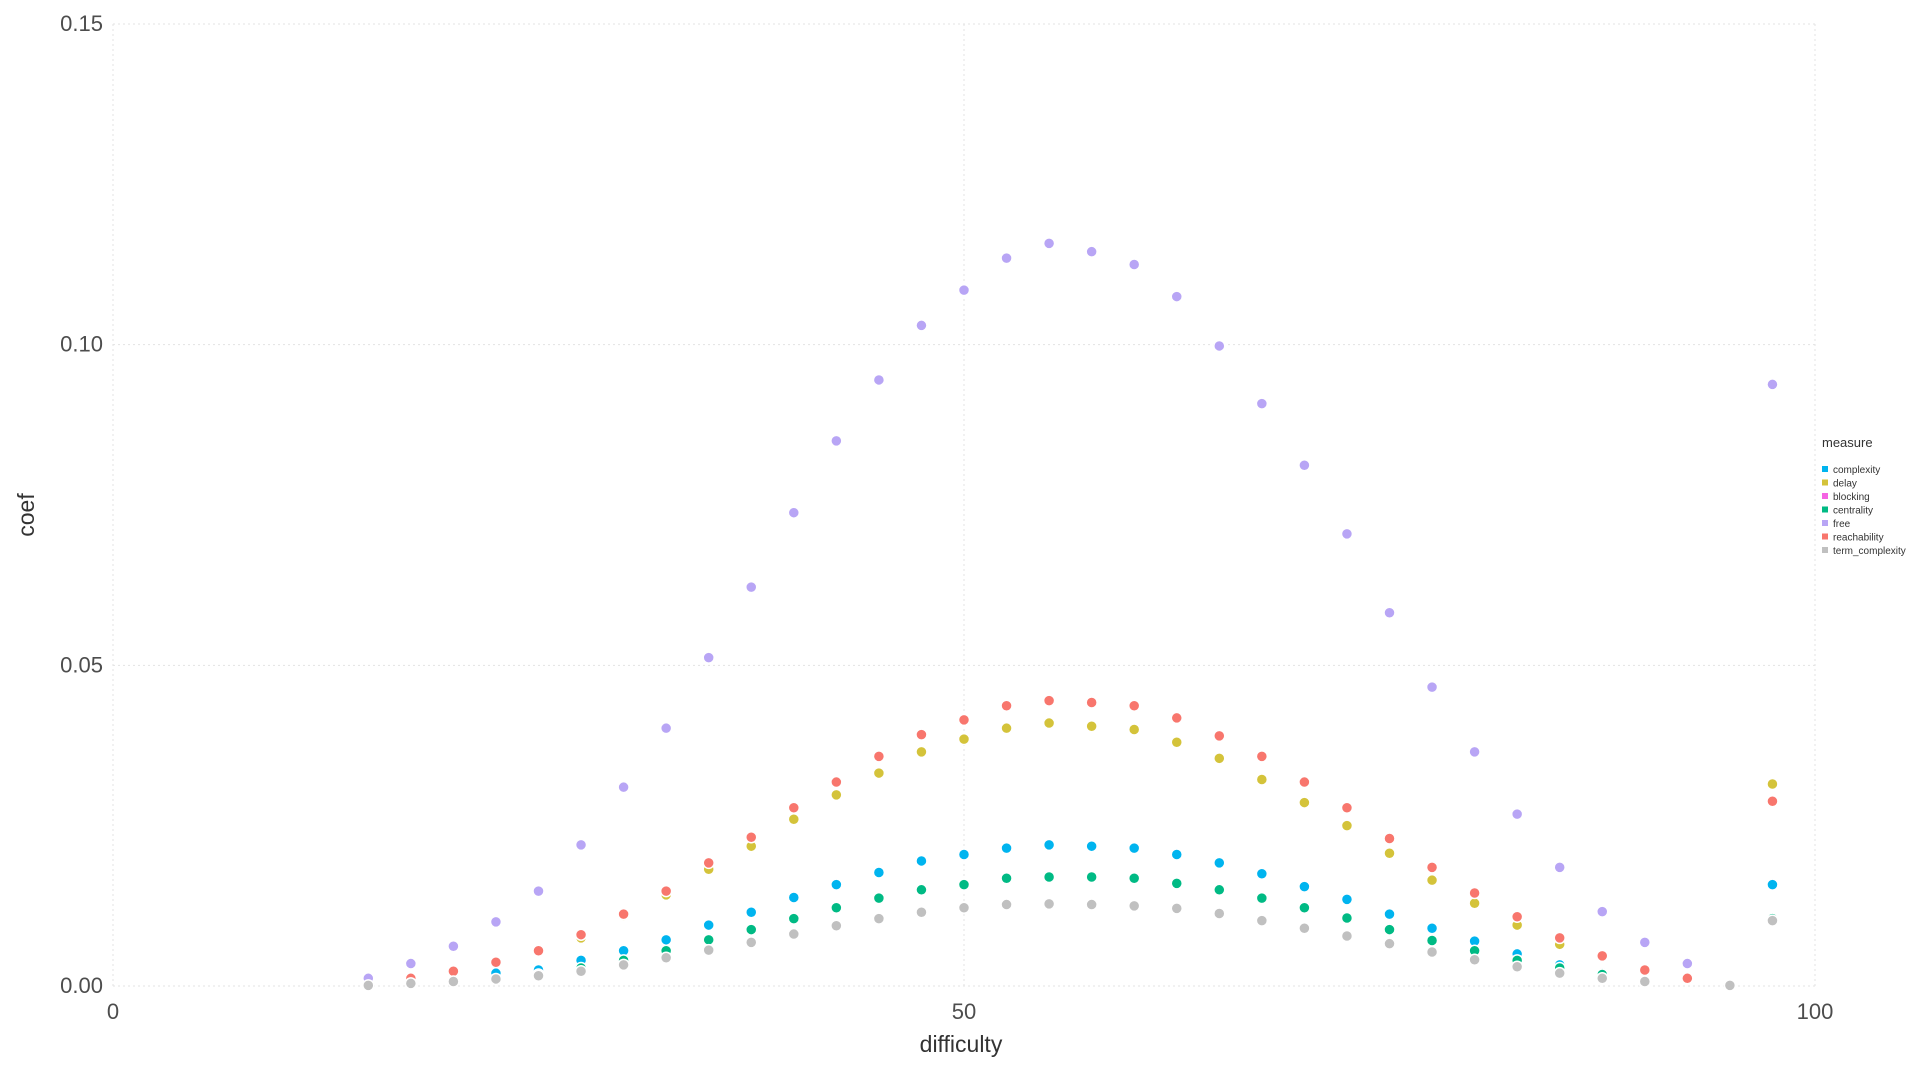 This screenshot has height=1080, width=1920. What do you see at coordinates (1825, 496) in the screenshot?
I see `legend-key-blocking` at bounding box center [1825, 496].